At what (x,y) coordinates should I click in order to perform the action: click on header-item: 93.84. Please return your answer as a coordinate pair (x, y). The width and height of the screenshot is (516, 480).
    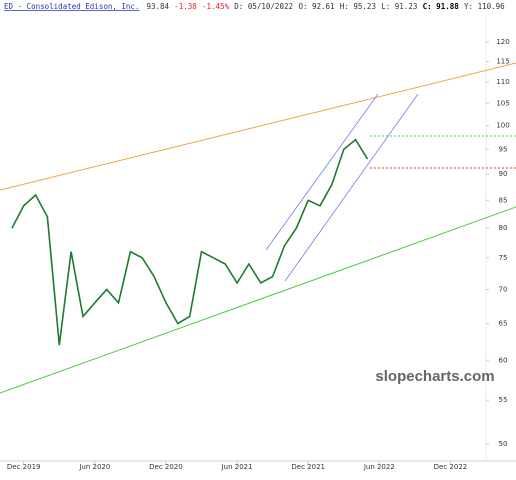
    Looking at the image, I should click on (158, 6).